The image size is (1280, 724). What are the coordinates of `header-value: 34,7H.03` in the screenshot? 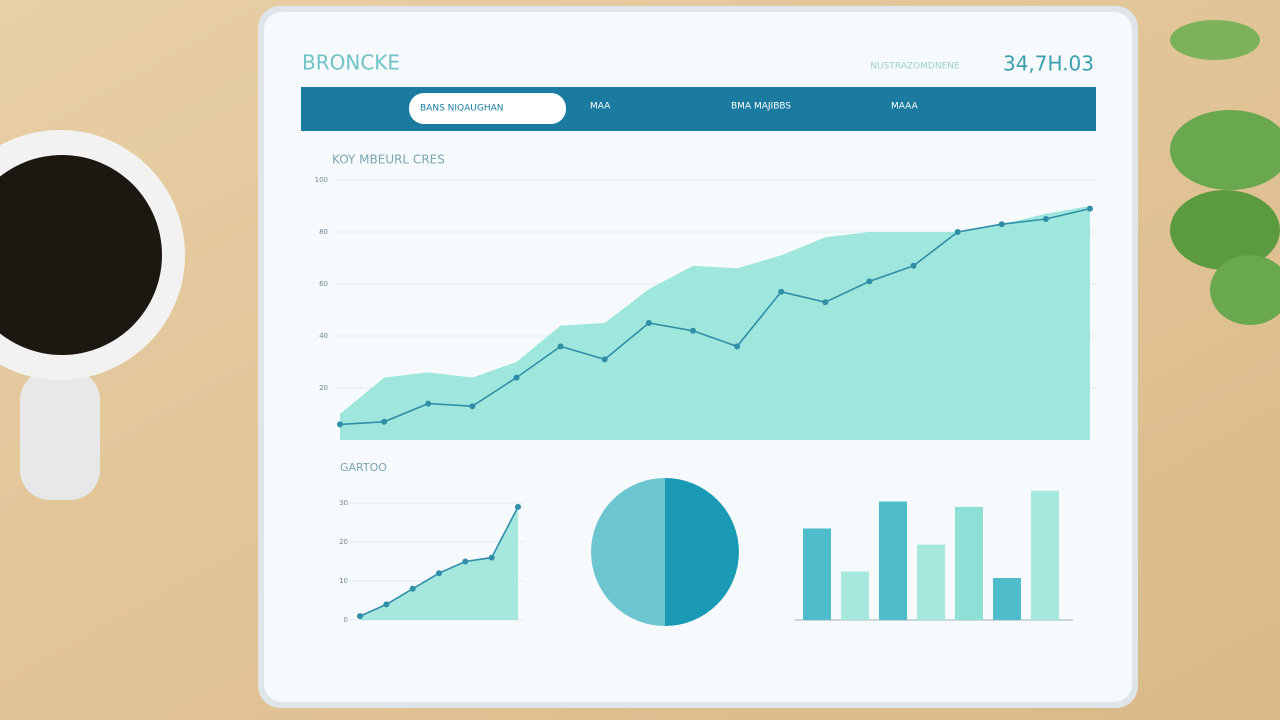 It's located at (1048, 64).